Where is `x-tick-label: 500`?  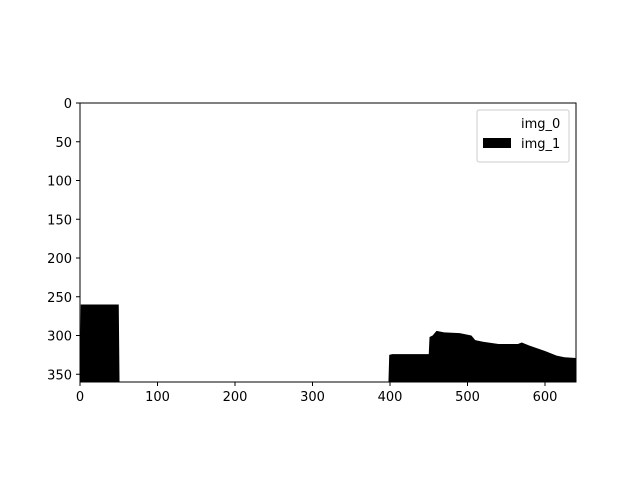 x-tick-label: 500 is located at coordinates (467, 397).